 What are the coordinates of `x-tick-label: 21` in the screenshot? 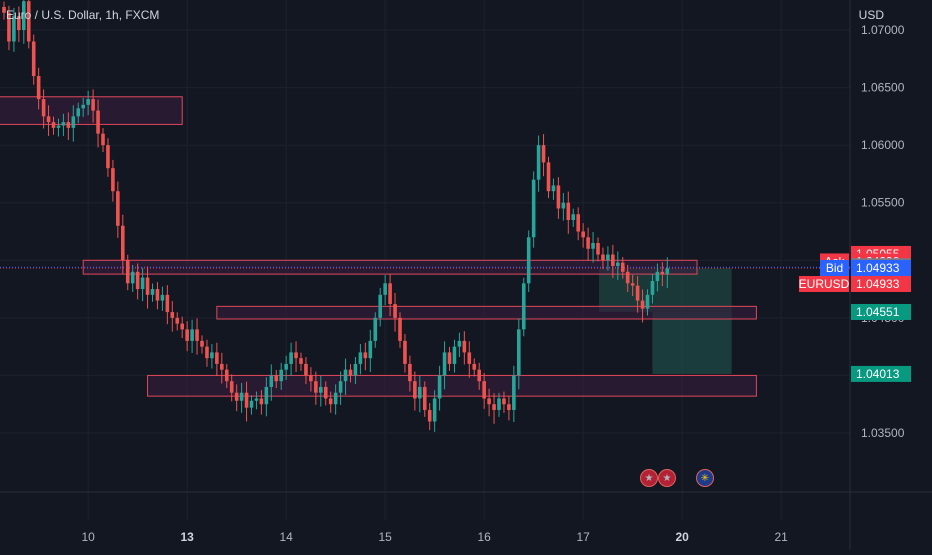 It's located at (781, 537).